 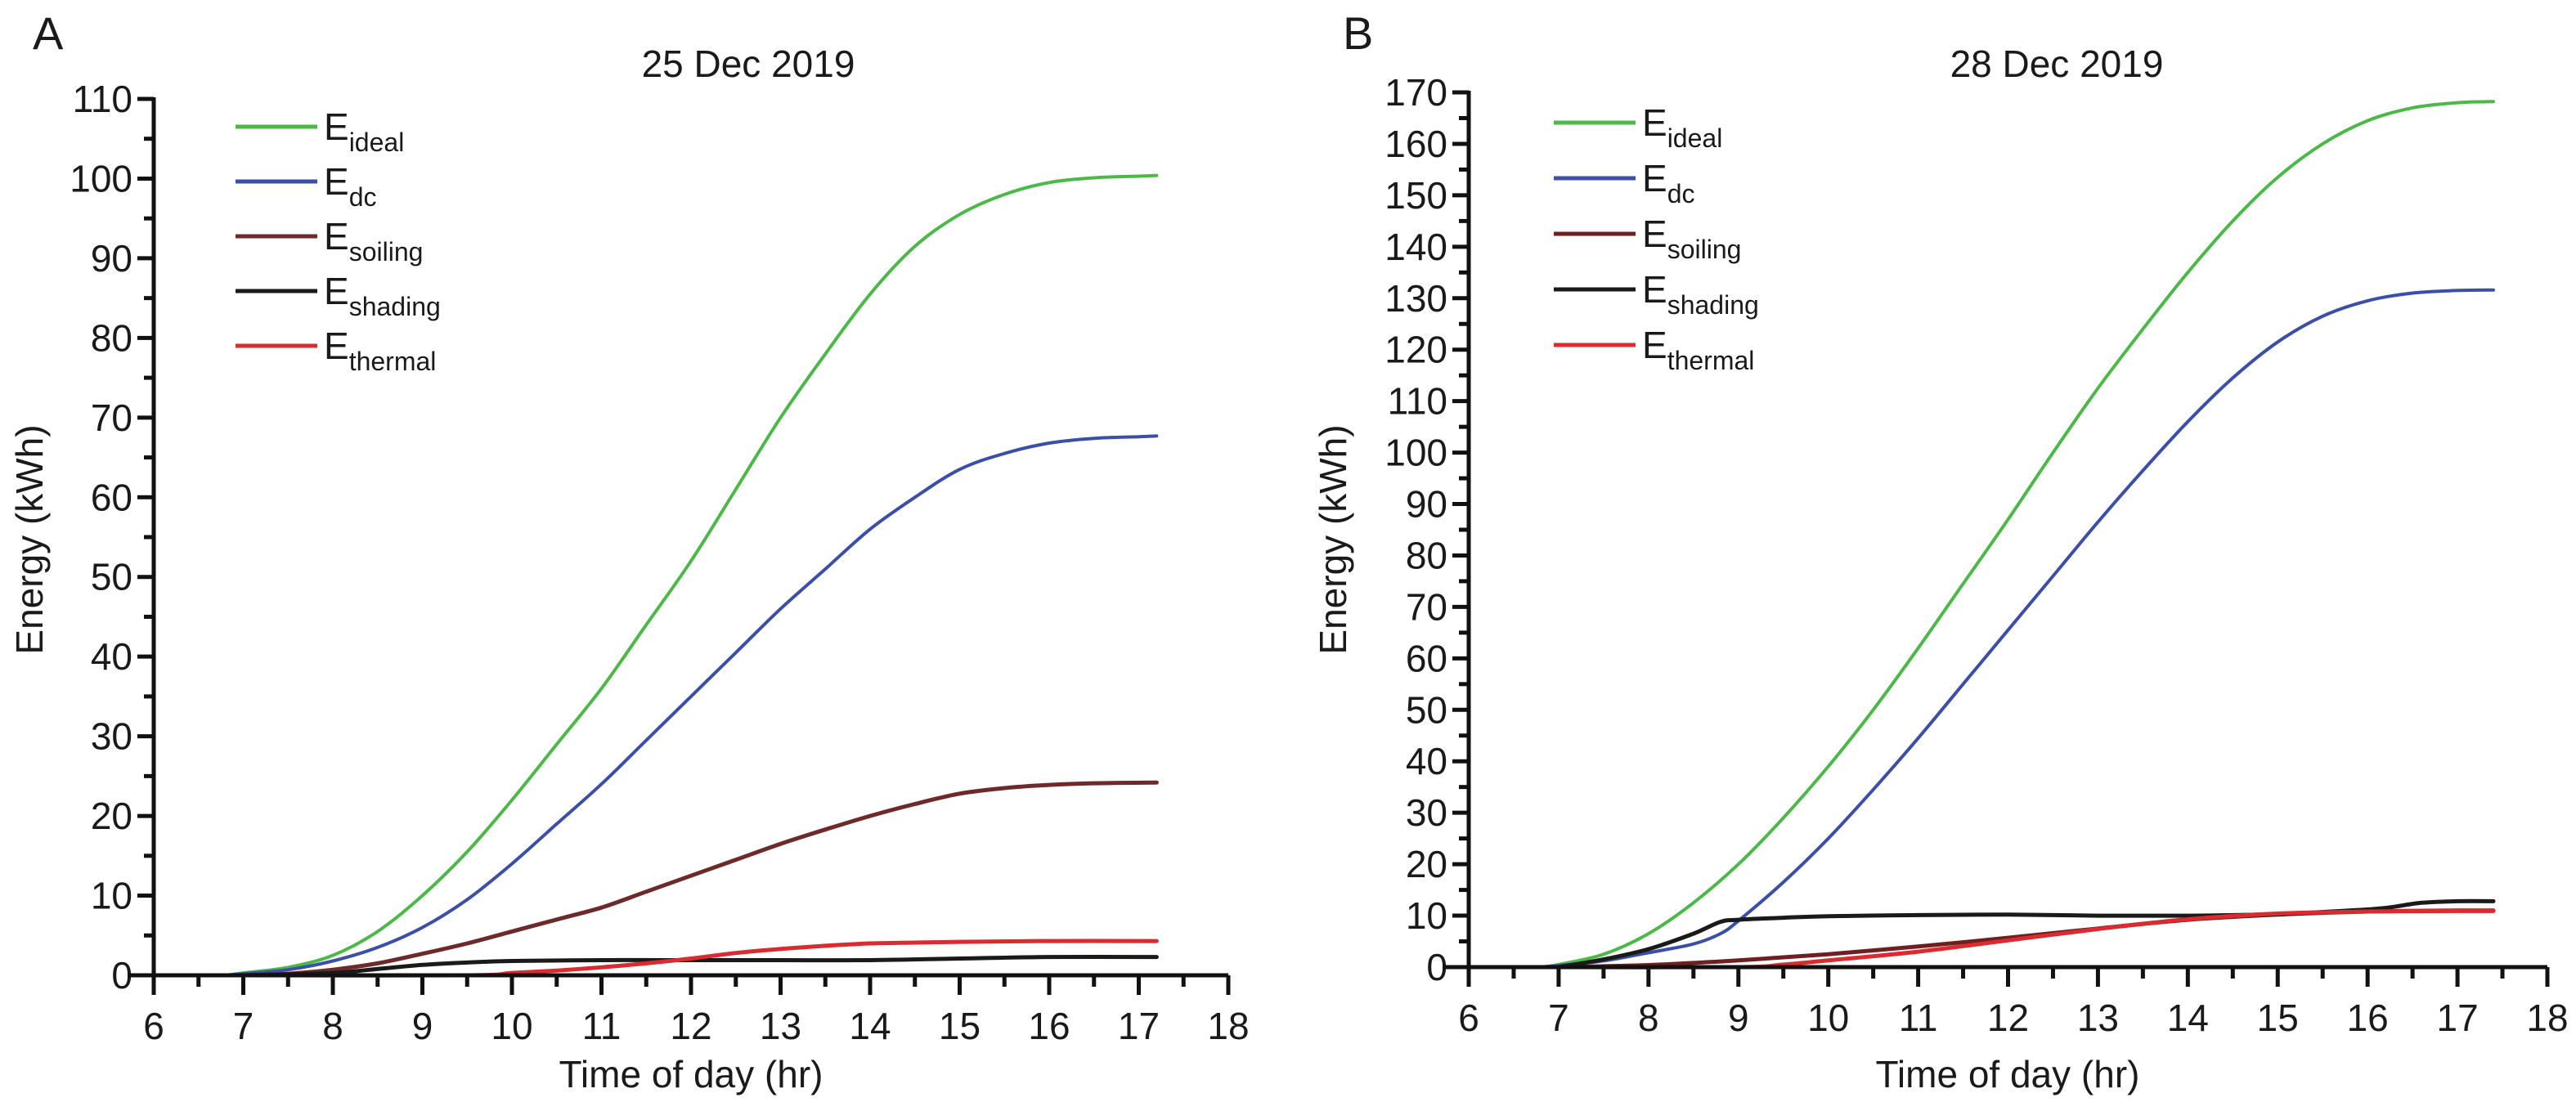 What do you see at coordinates (1415, 350) in the screenshot?
I see `y-tick-label: 120` at bounding box center [1415, 350].